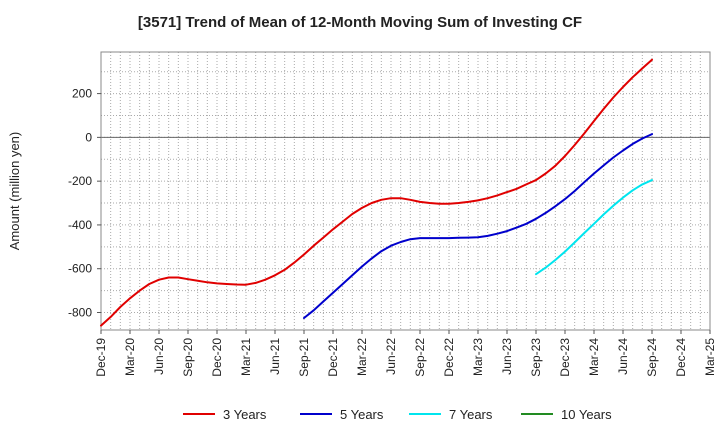 Image resolution: width=720 pixels, height=440 pixels. What do you see at coordinates (623, 356) in the screenshot?
I see `x-tick-label: Jun-24` at bounding box center [623, 356].